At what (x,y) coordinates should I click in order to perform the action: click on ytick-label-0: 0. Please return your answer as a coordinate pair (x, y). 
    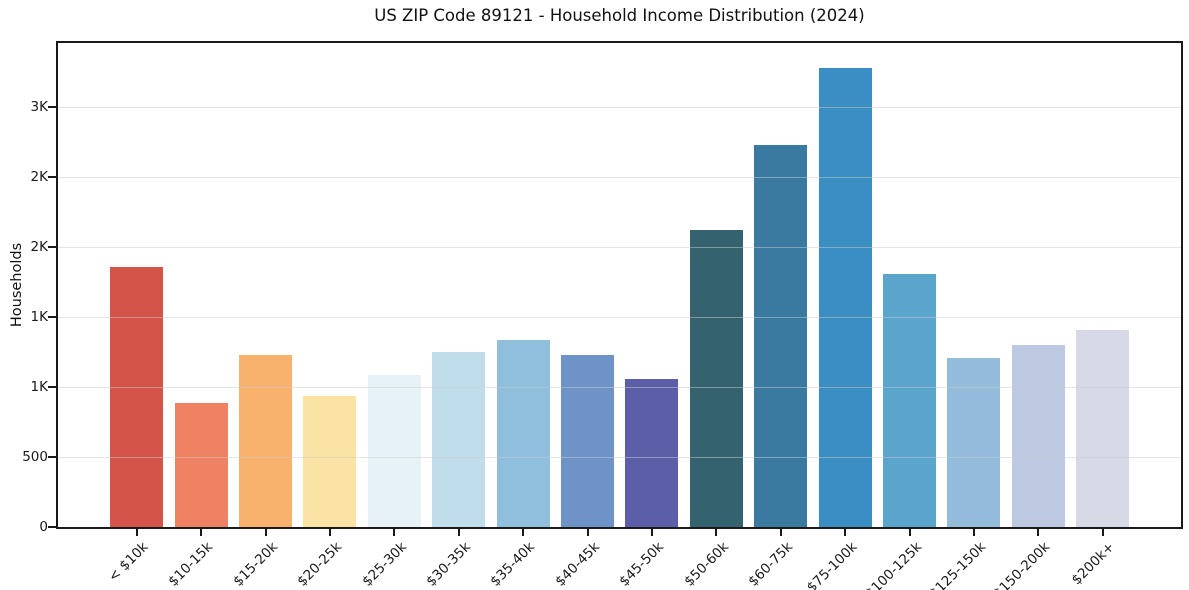
    Looking at the image, I should click on (43, 527).